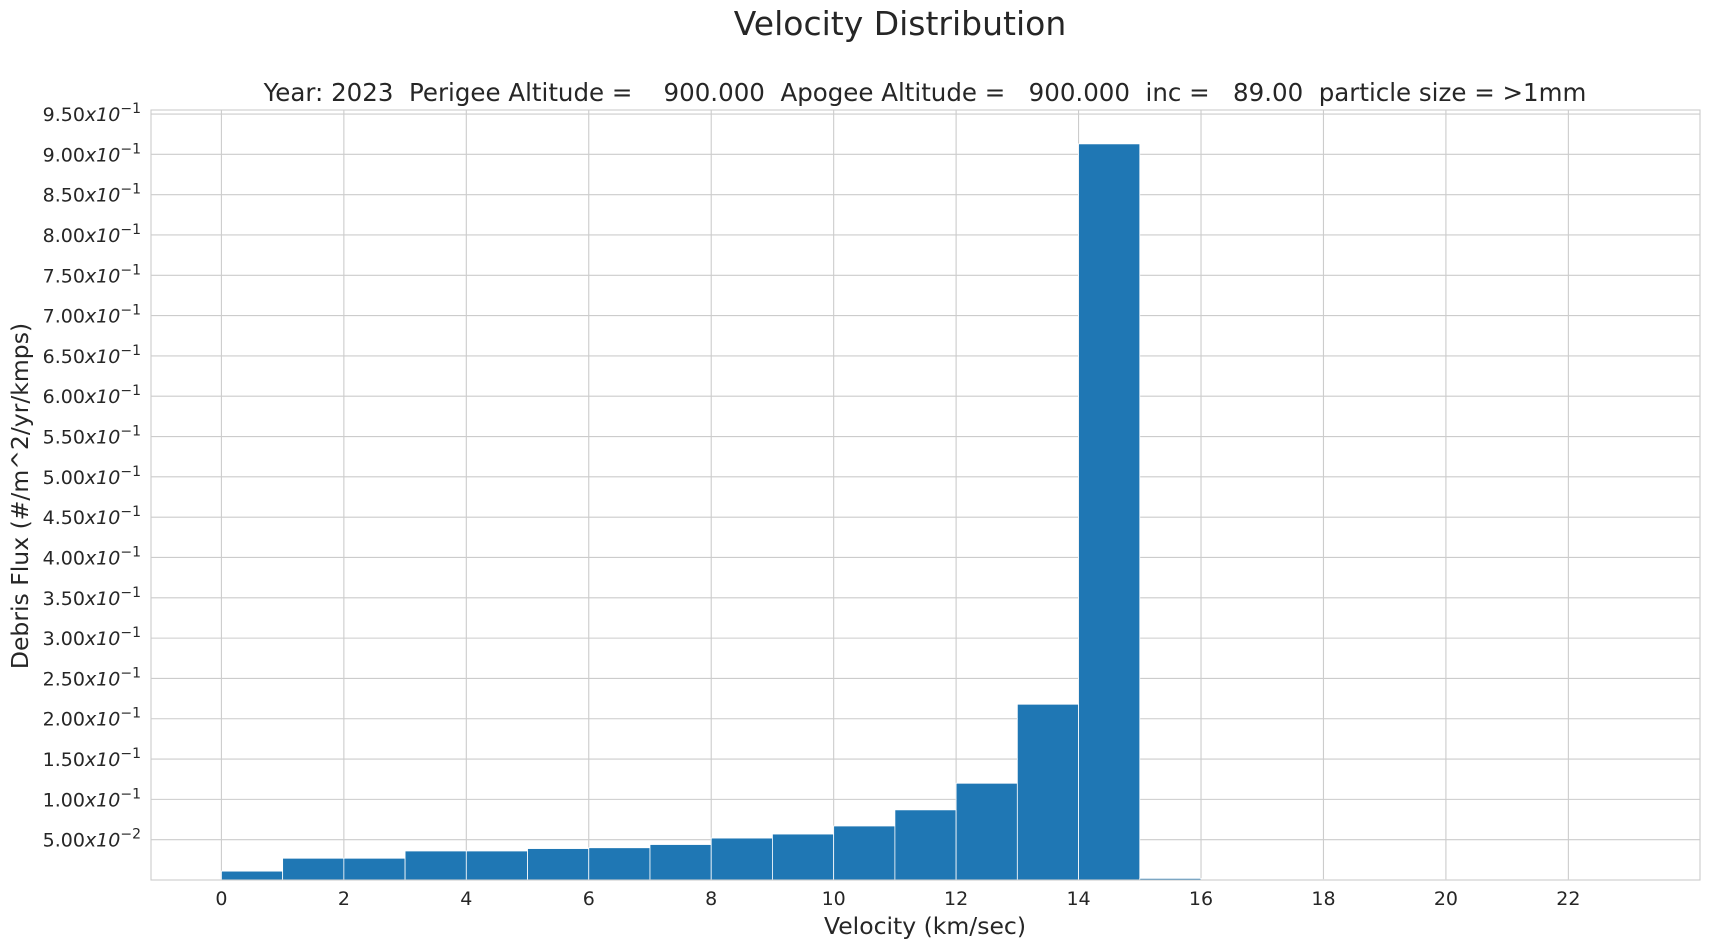 Image resolution: width=1709 pixels, height=948 pixels. What do you see at coordinates (1323, 899) in the screenshot?
I see `x-tick-label: 18` at bounding box center [1323, 899].